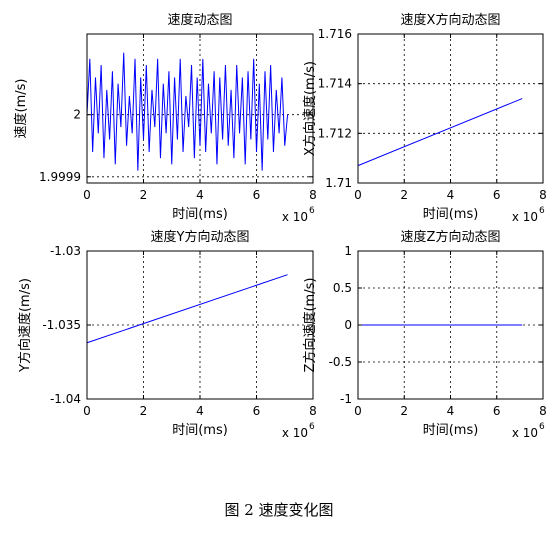 The image size is (558, 545). What do you see at coordinates (451, 20) in the screenshot?
I see `chart-title: 速度X方向动态图` at bounding box center [451, 20].